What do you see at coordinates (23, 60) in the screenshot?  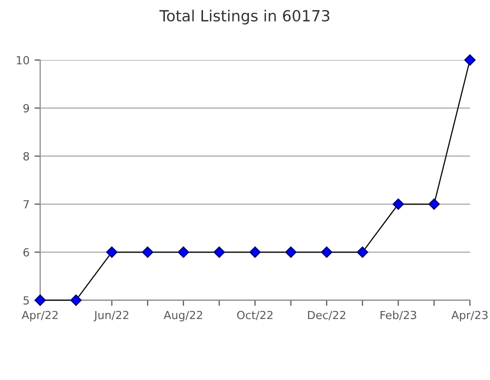 I see `y-tick-label: 10` at bounding box center [23, 60].